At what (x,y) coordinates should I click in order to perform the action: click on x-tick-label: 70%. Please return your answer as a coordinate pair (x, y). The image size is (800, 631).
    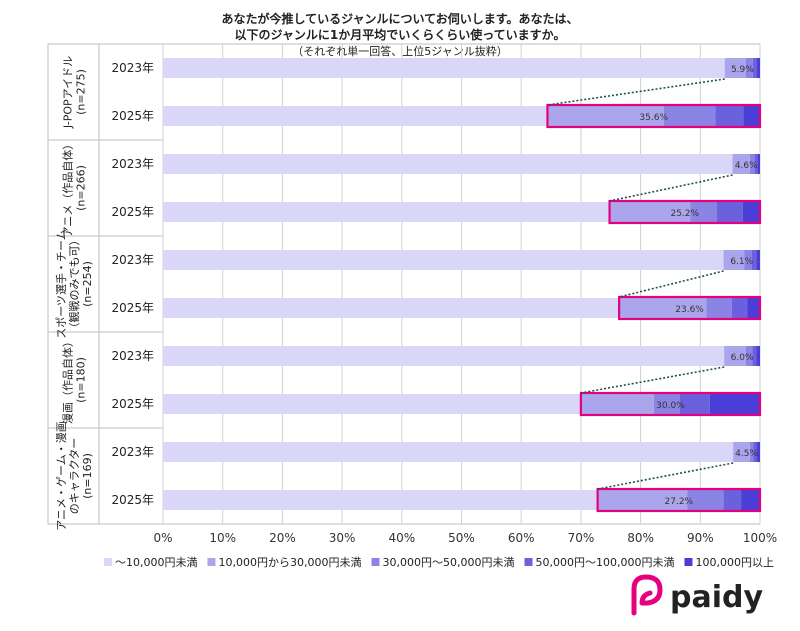
    Looking at the image, I should click on (581, 538).